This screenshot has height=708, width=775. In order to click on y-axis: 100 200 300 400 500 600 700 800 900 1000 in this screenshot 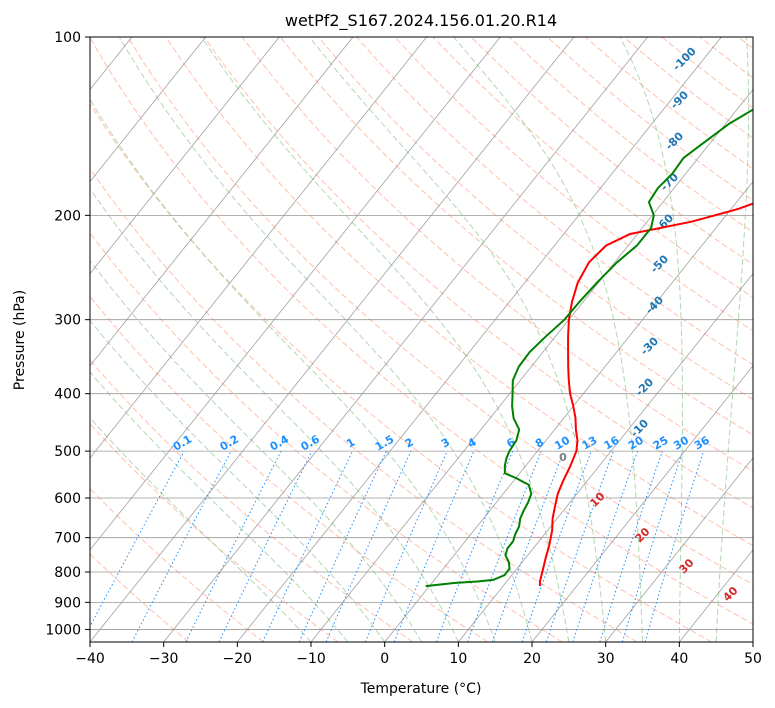, I will do `click(67, 334)`.